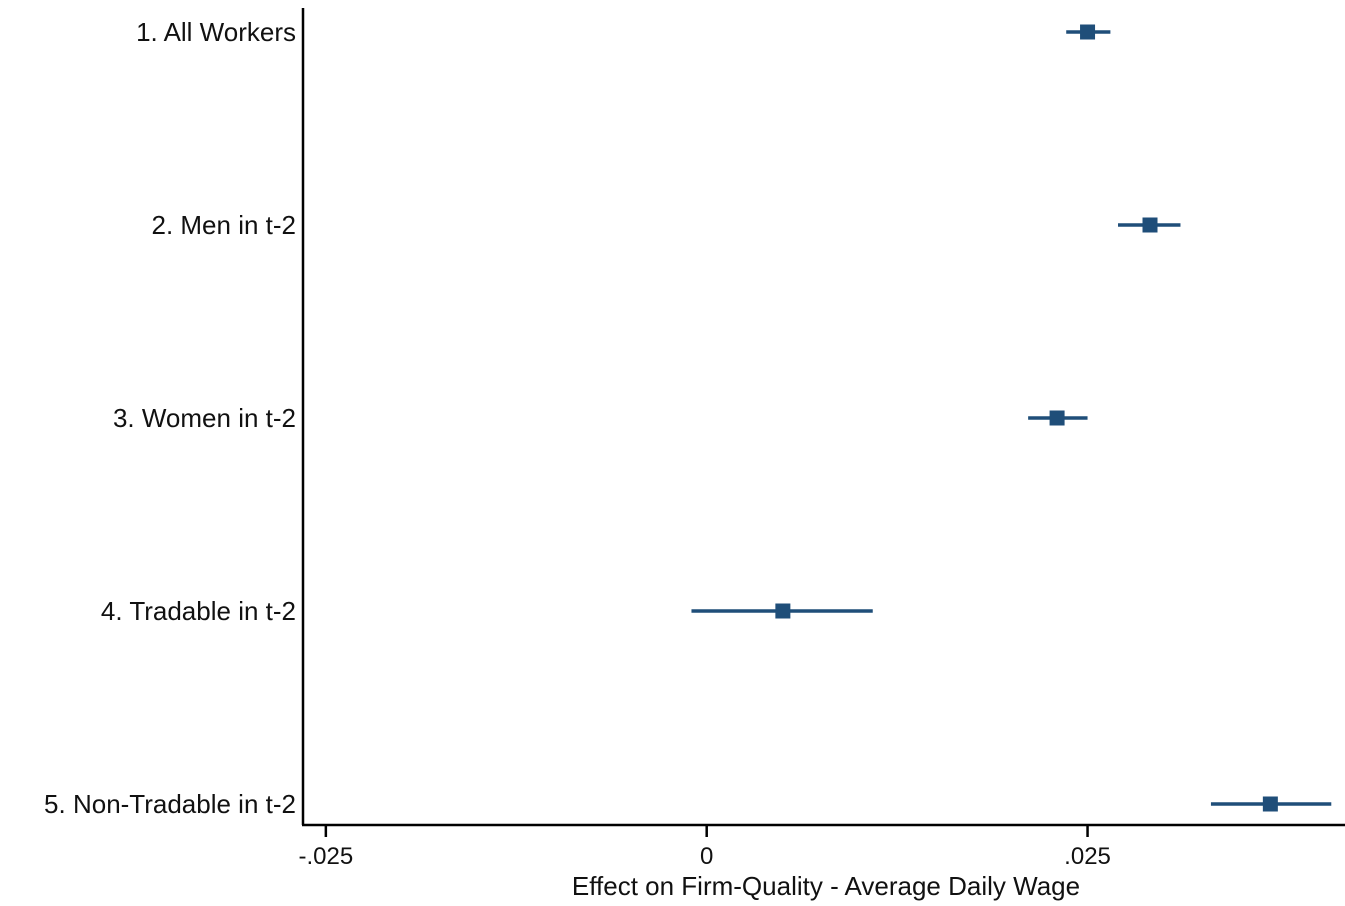  What do you see at coordinates (170, 804) in the screenshot?
I see `category-label: 5. Non-Tradable in t-2` at bounding box center [170, 804].